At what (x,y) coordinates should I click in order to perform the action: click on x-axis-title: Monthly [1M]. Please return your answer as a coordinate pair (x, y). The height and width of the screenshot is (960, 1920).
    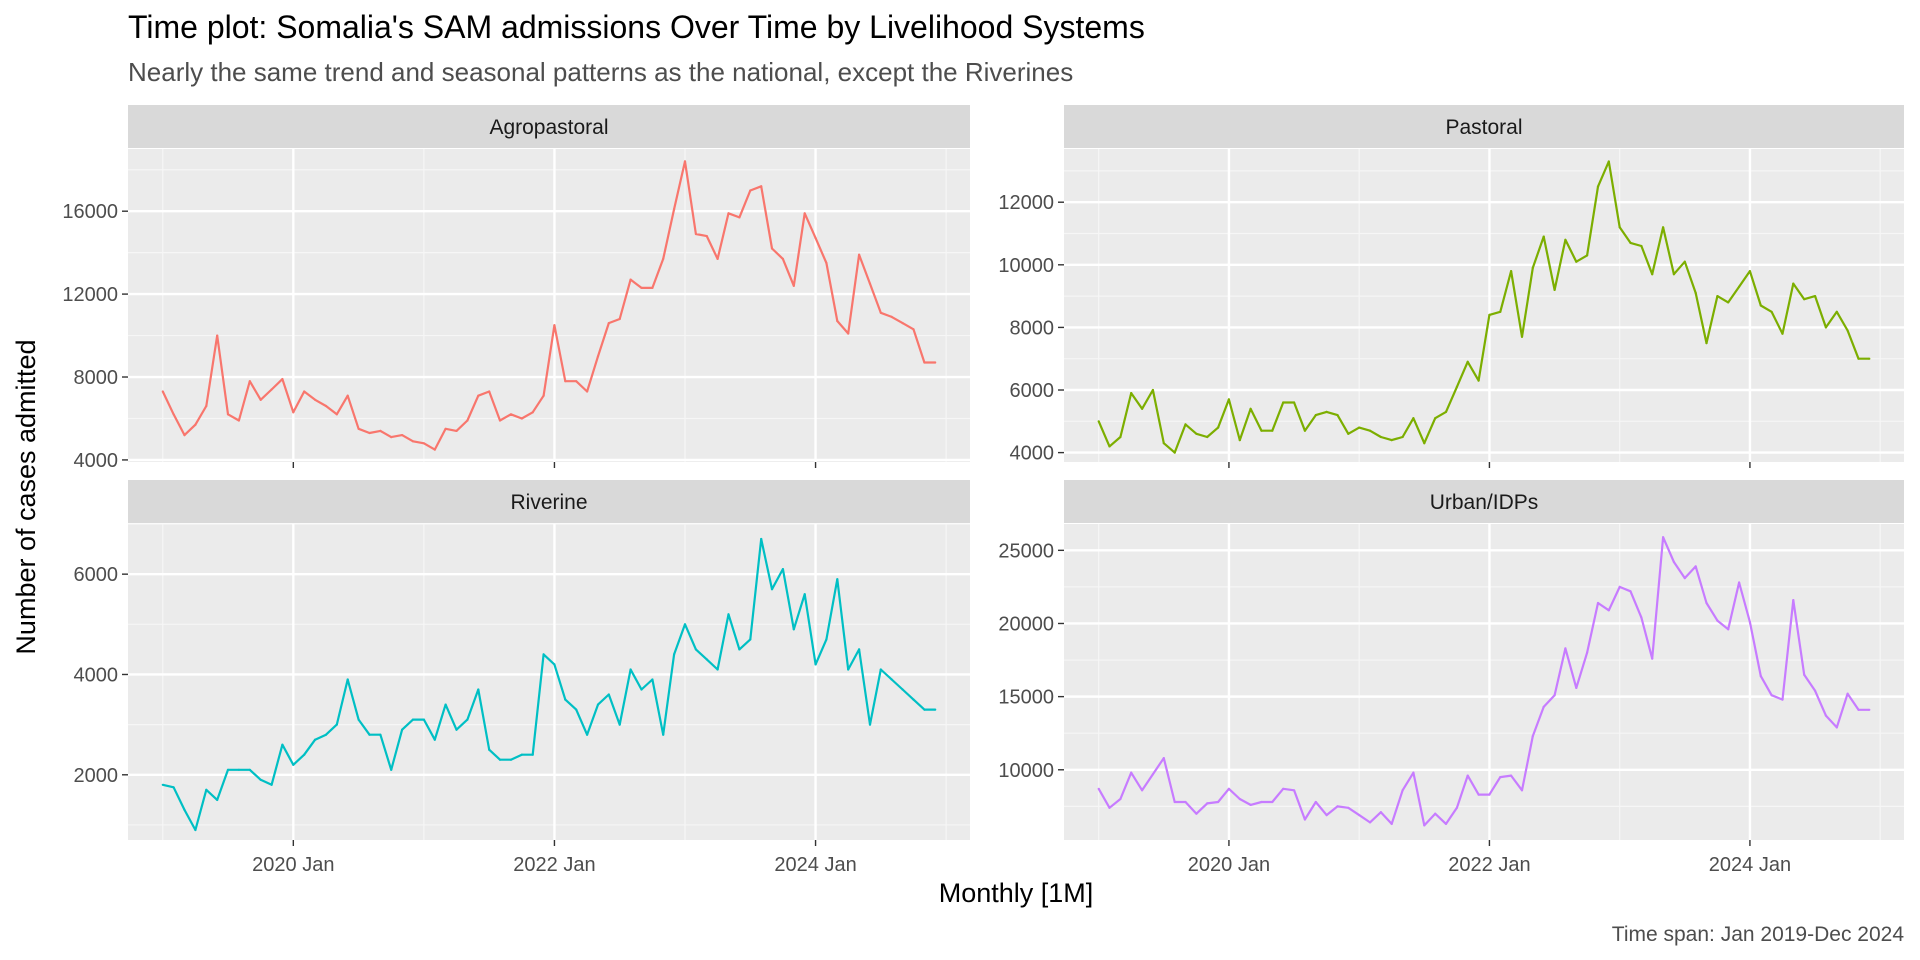
    Looking at the image, I should click on (1016, 893).